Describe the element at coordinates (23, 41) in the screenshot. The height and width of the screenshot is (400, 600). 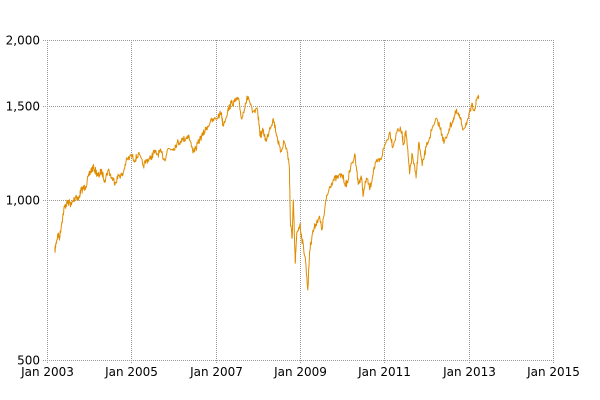
I see `y-tick-label: 2,000` at that location.